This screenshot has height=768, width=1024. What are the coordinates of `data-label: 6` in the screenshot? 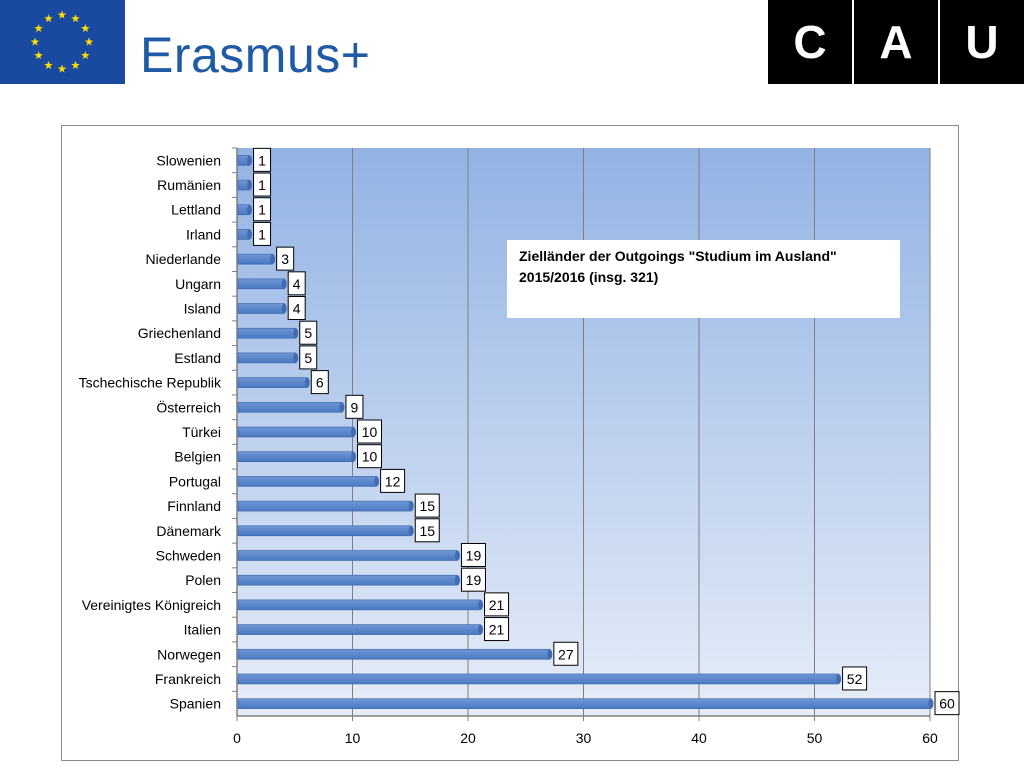 It's located at (320, 383).